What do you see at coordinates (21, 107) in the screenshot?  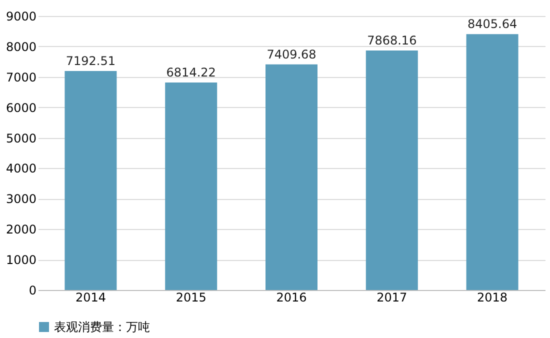 I see `y-tick-label: 6000` at bounding box center [21, 107].